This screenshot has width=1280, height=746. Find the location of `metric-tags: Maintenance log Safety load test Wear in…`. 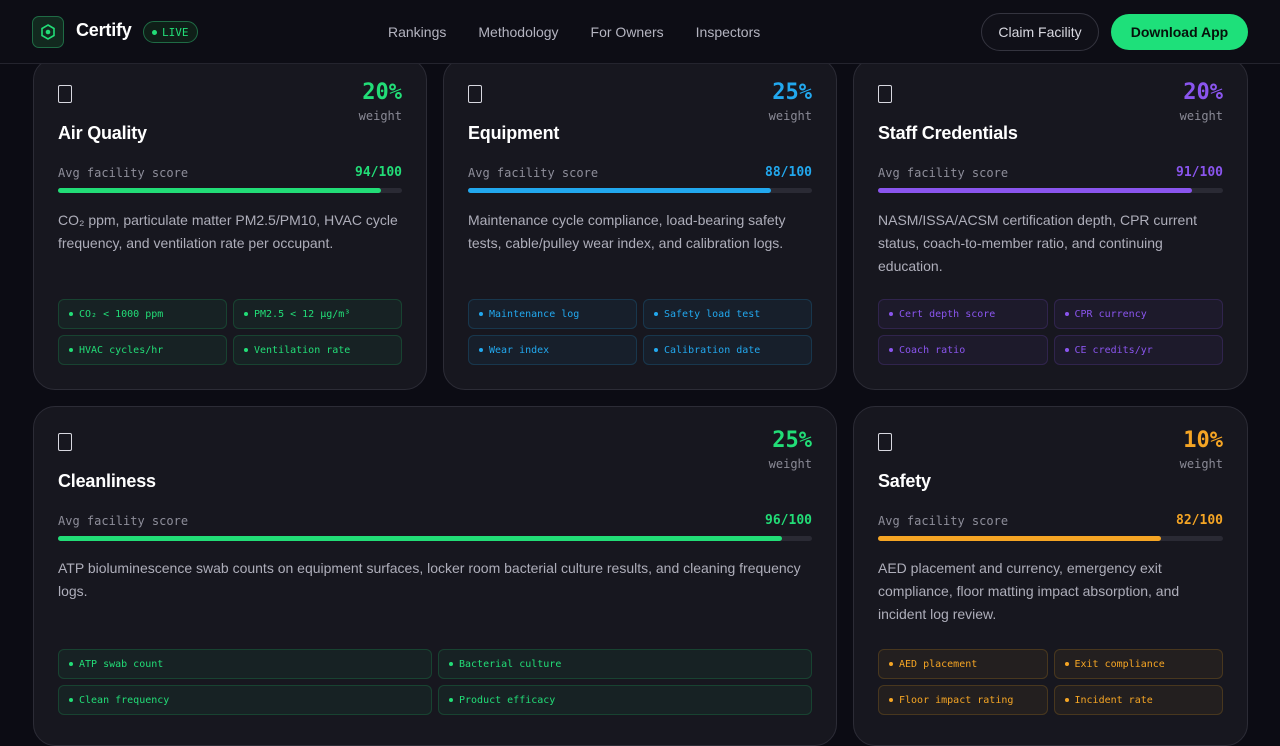

metric-tags: Maintenance log Safety load test Wear in… is located at coordinates (640, 332).